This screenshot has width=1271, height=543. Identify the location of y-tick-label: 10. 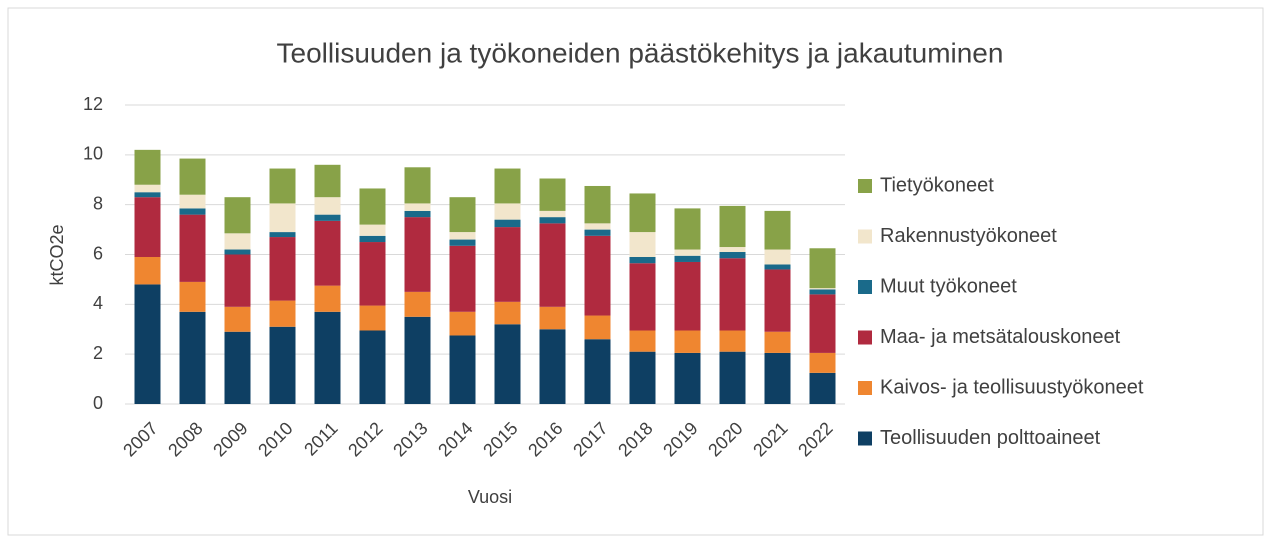
(93, 154).